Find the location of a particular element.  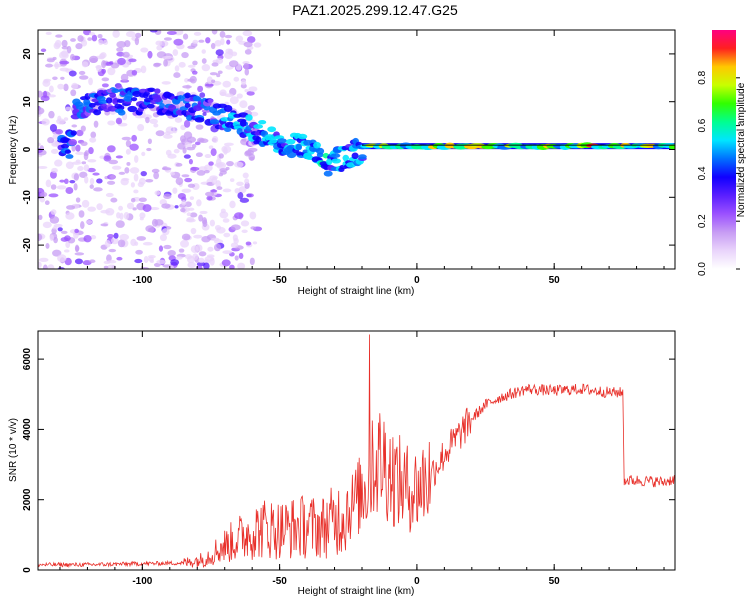

spectrogram-x-tick-label: 0 is located at coordinates (417, 280).